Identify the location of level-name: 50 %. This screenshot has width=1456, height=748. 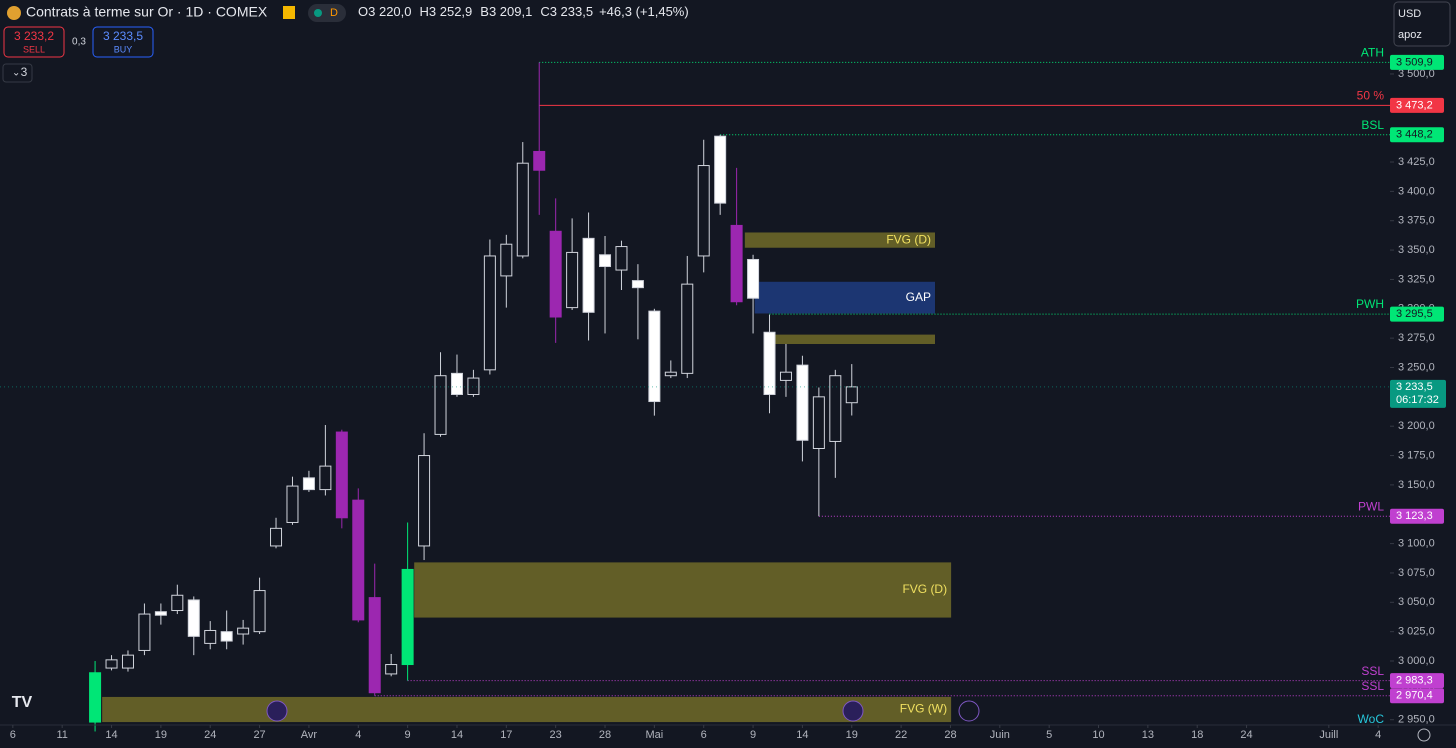
(1371, 96).